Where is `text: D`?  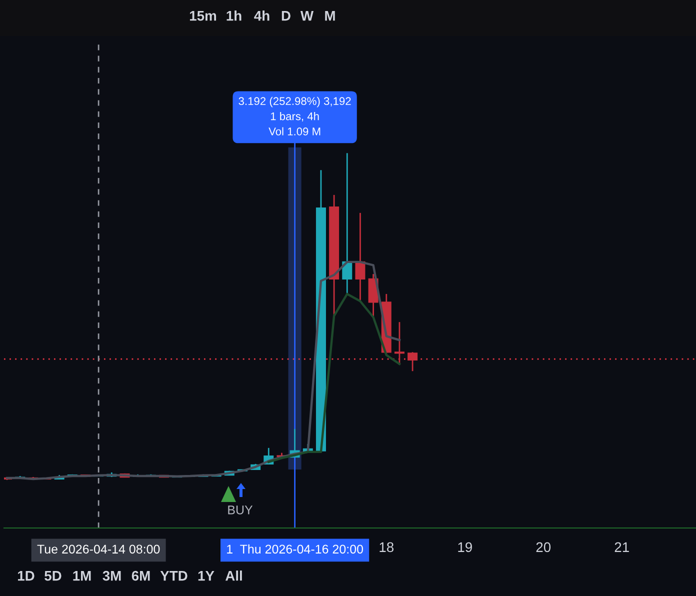 text: D is located at coordinates (286, 16).